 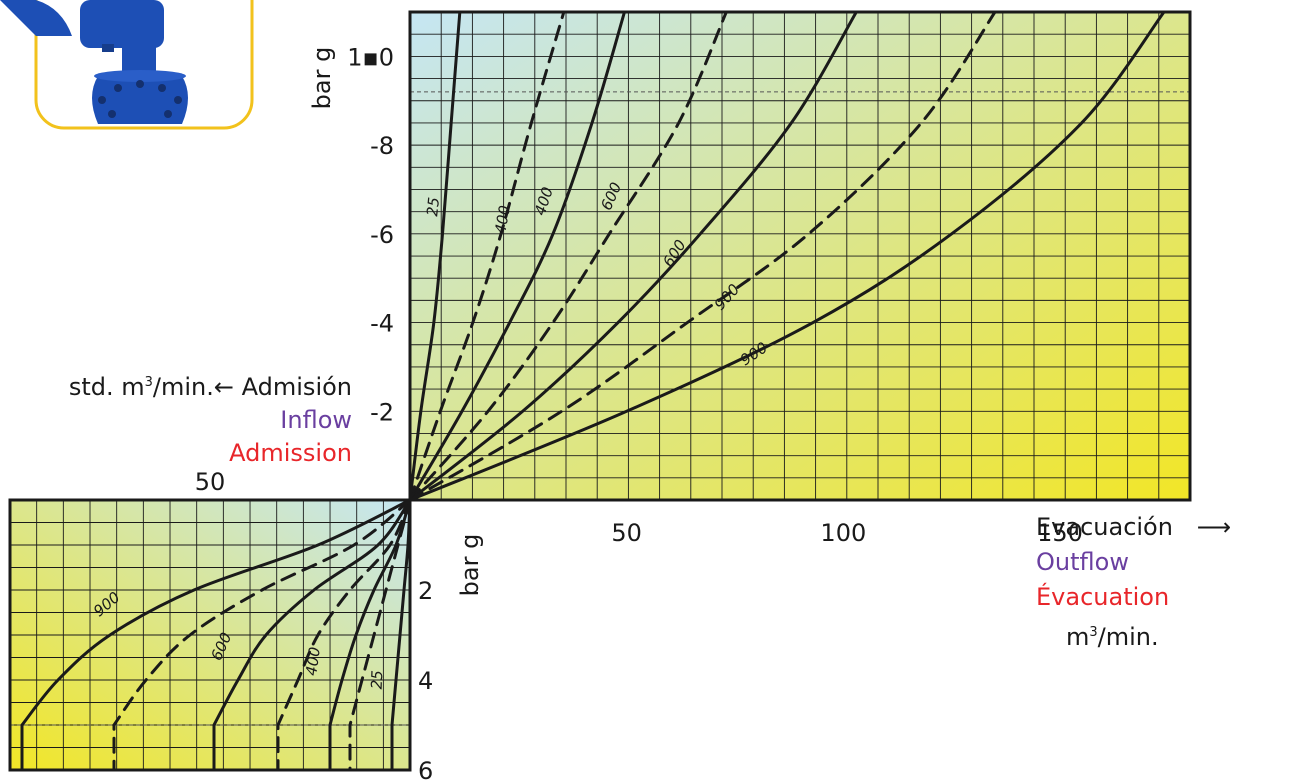 I want to click on outflow-label-en: Outflow, so click(x=1082, y=562).